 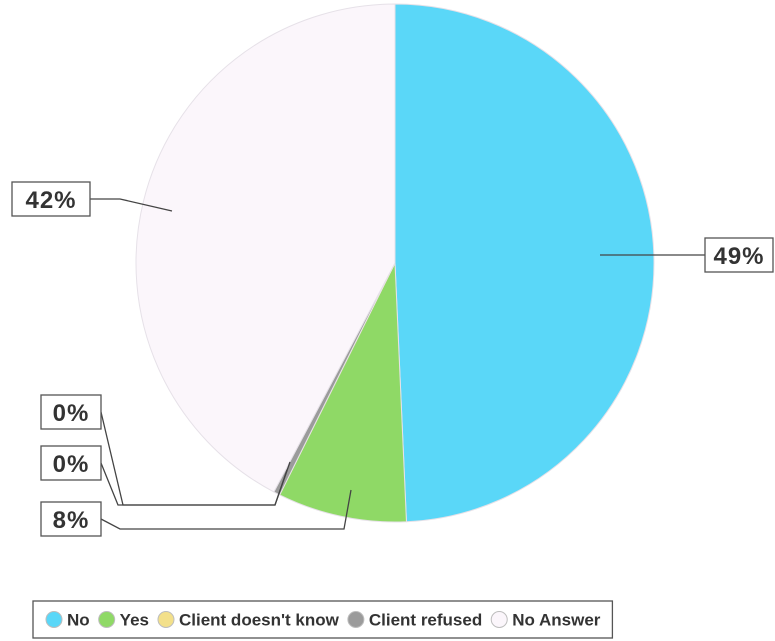 I want to click on label-box-no, so click(x=739, y=255).